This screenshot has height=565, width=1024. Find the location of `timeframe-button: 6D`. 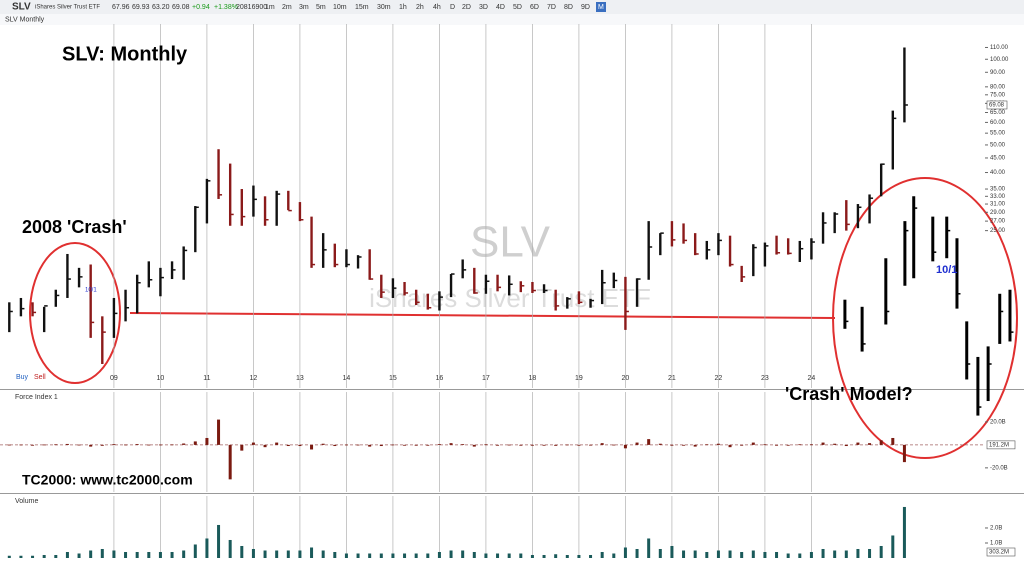

timeframe-button: 6D is located at coordinates (534, 7).